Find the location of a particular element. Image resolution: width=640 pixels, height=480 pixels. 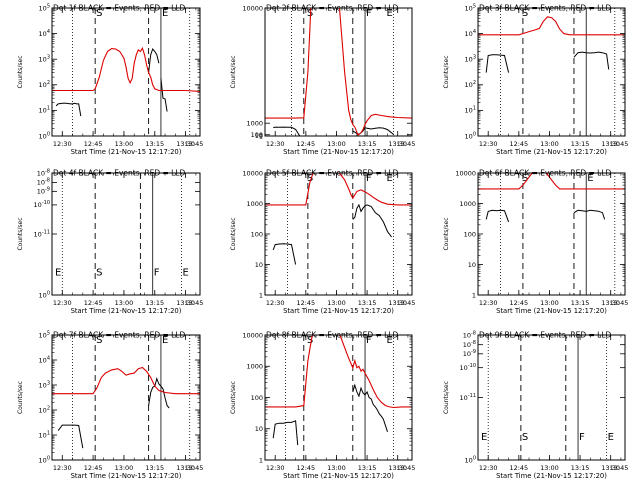

y-tick-label: 10⁻⁸ is located at coordinates (469, 344).